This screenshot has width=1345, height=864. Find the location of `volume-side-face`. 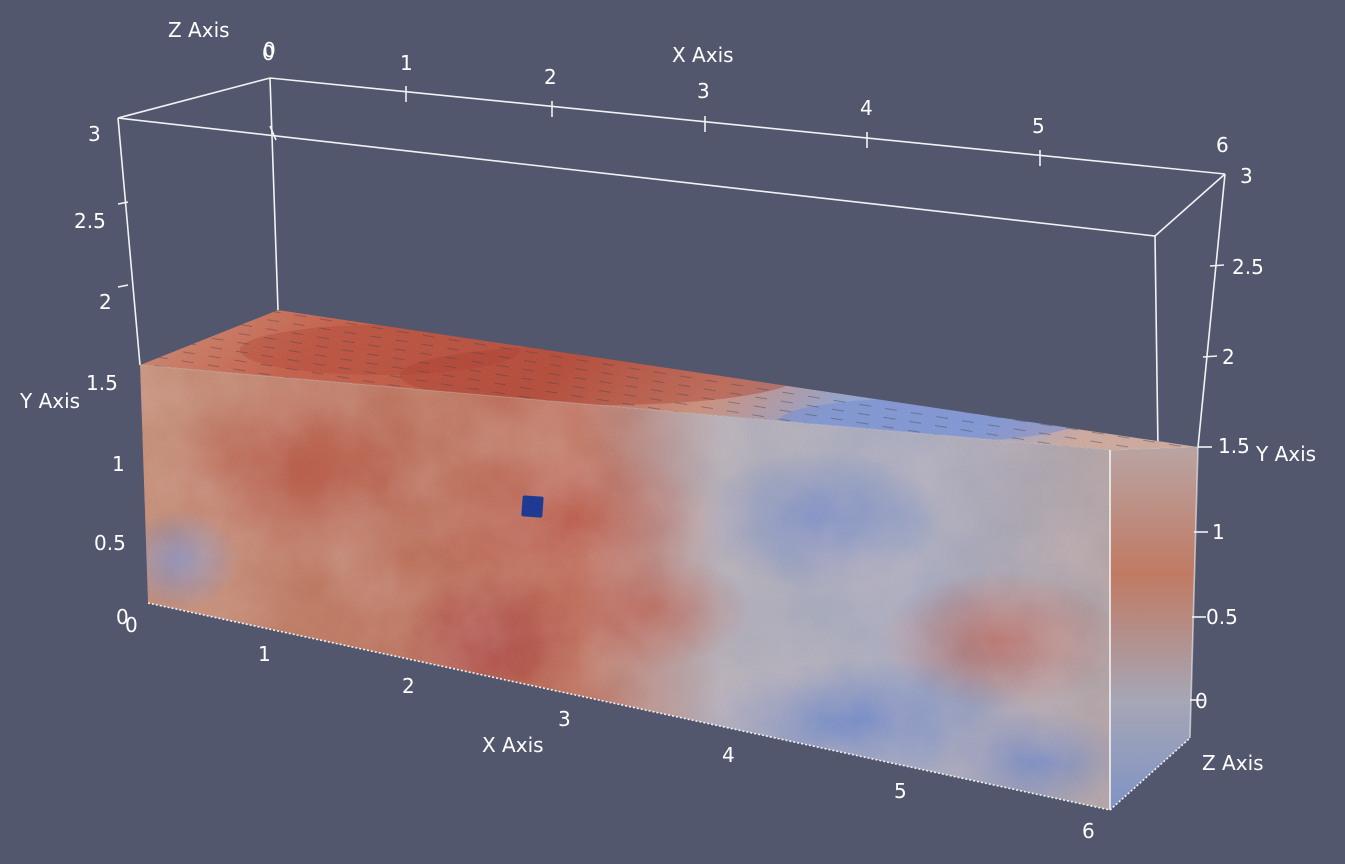

volume-side-face is located at coordinates (1154, 628).